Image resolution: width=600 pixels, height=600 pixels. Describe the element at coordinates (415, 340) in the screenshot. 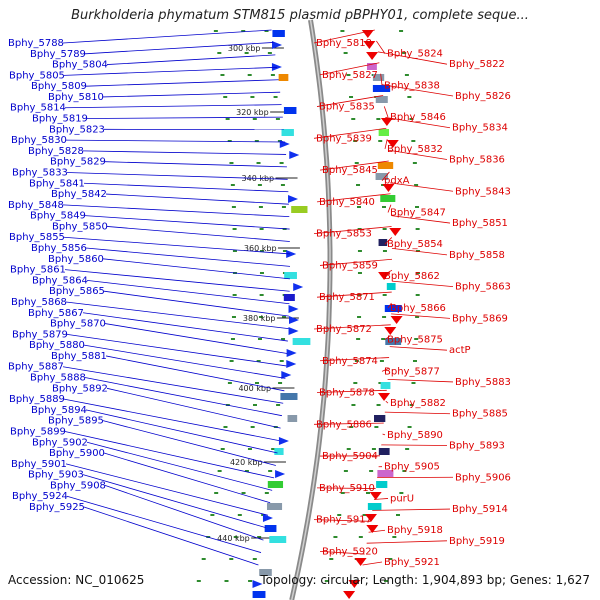

I see `gene-label-right: Bphy_5875` at that location.